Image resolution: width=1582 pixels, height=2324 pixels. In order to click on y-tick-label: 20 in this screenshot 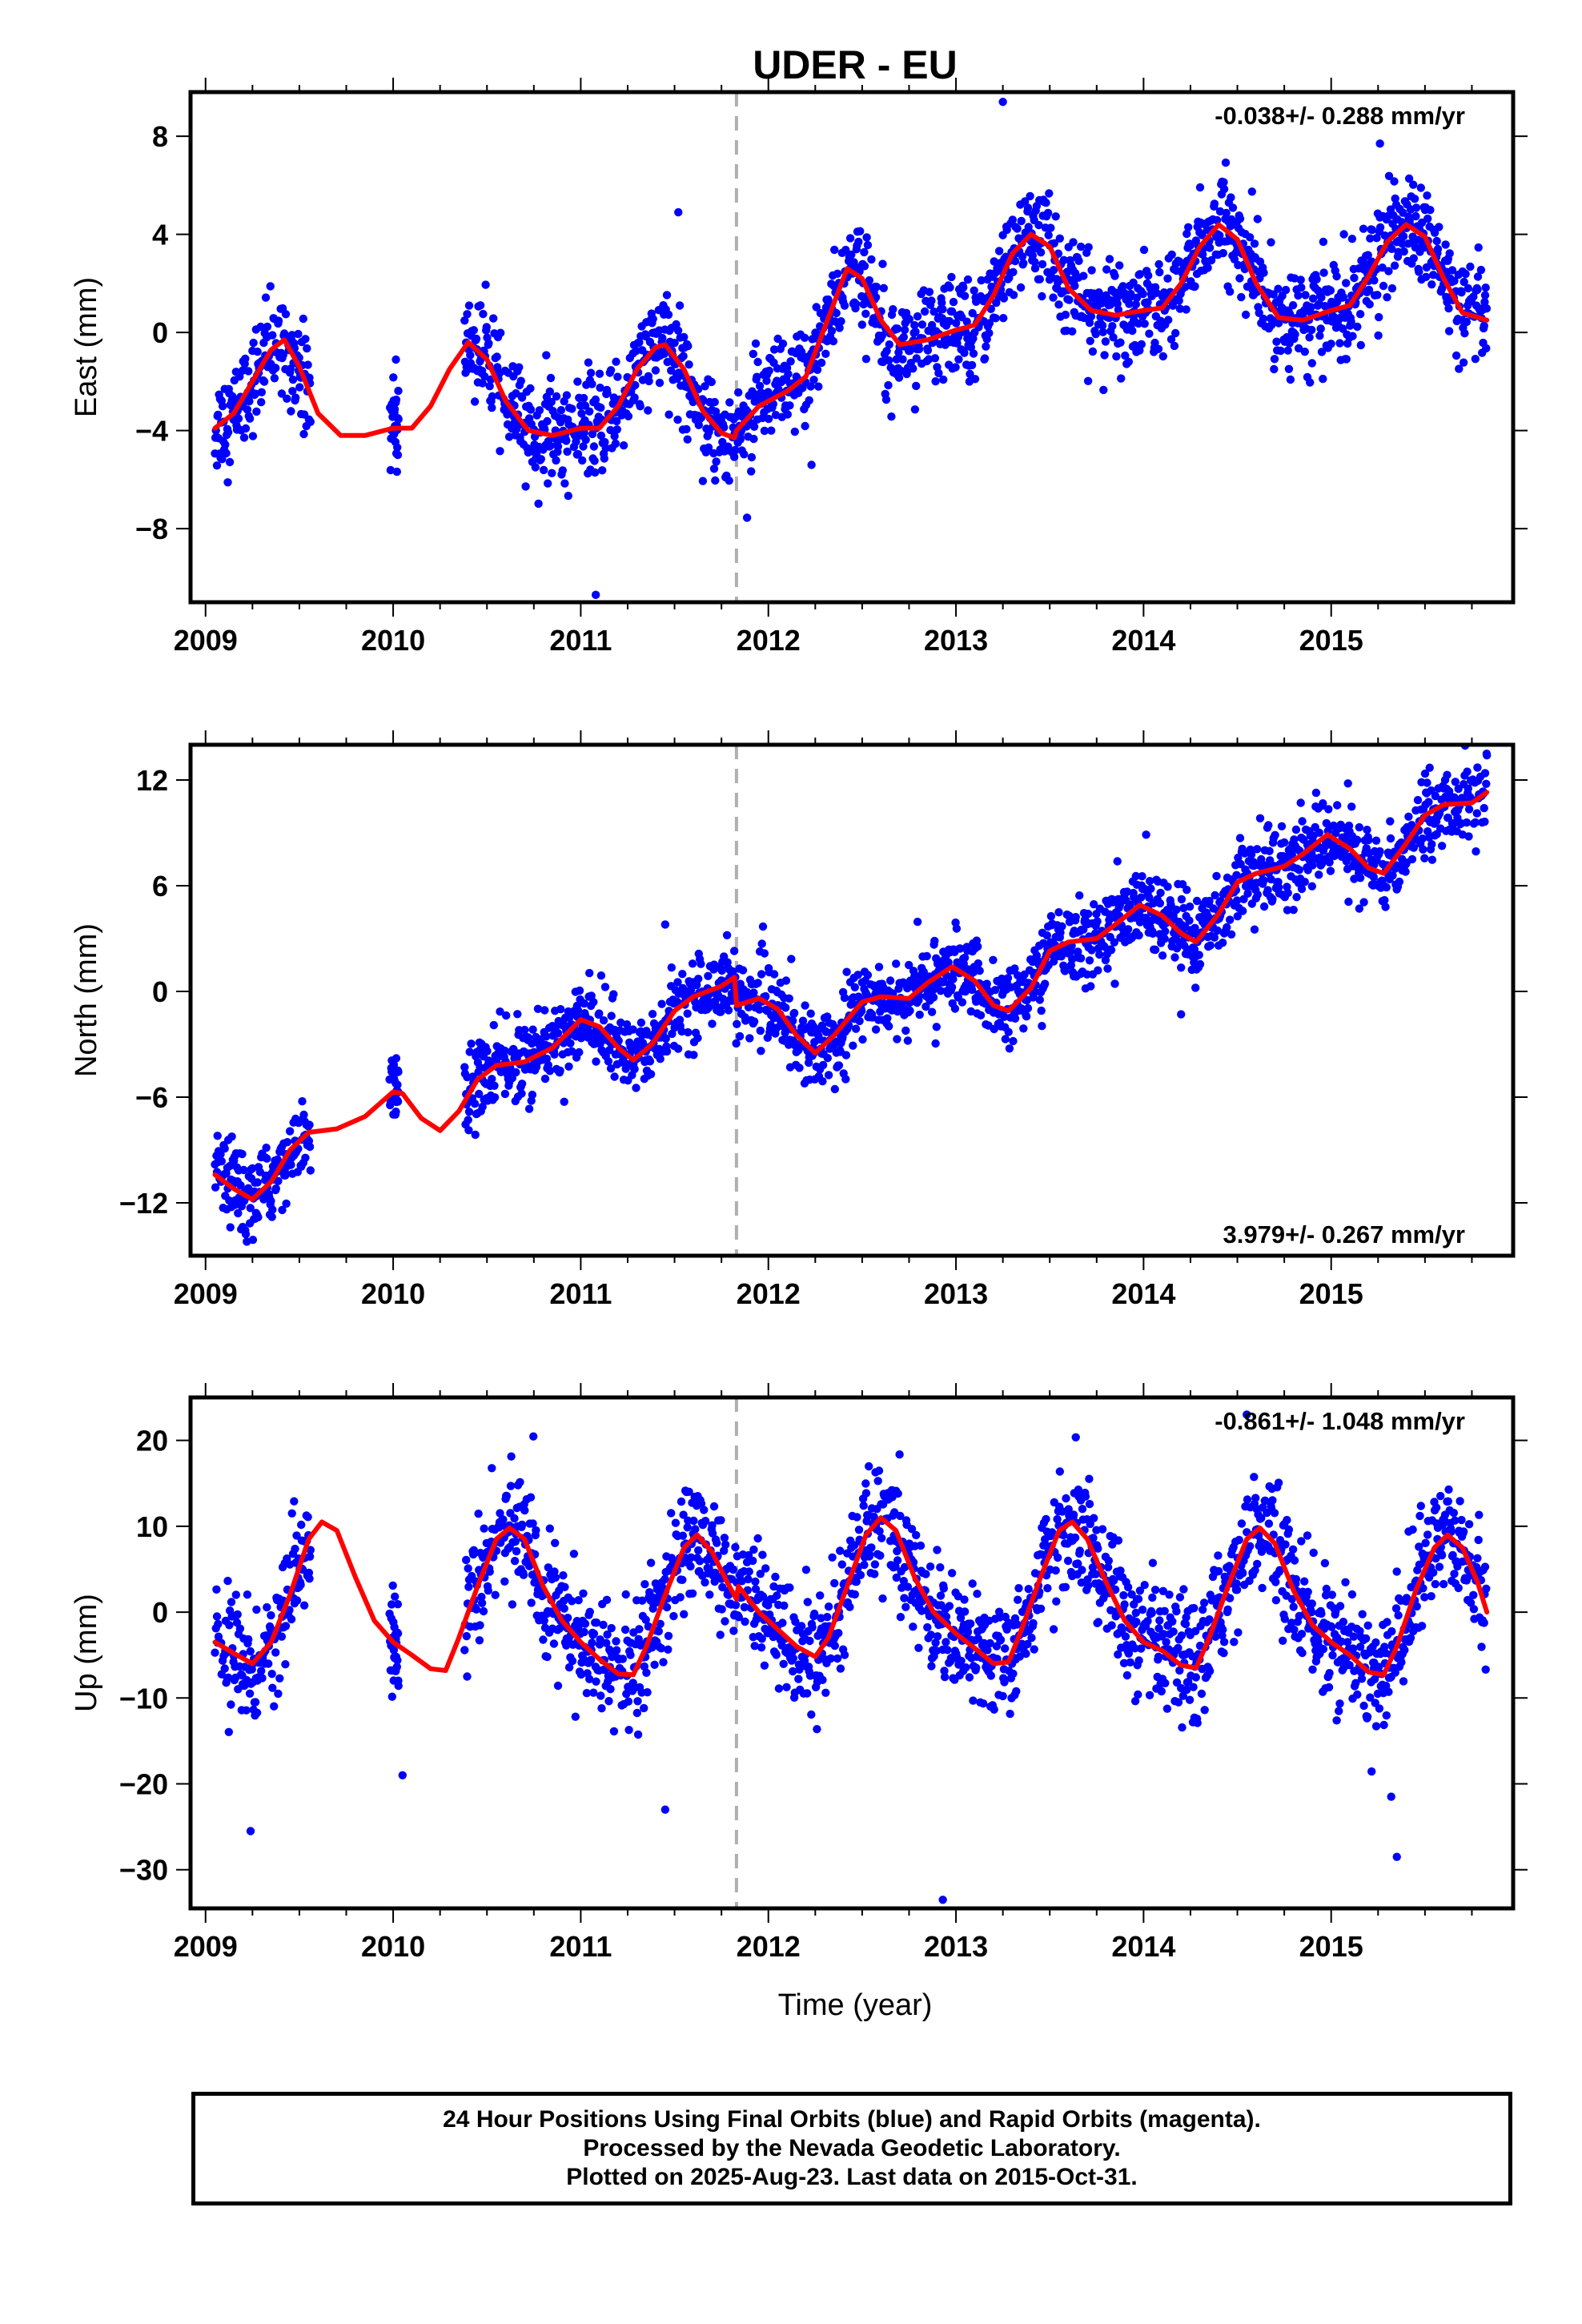, I will do `click(152, 1441)`.